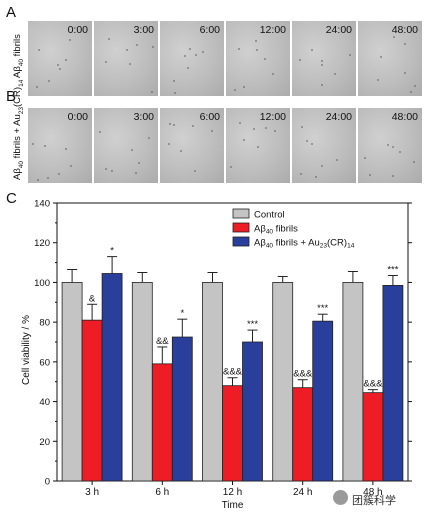 This screenshot has height=516, width=433. I want to click on wechat-logo-icon, so click(340, 497).